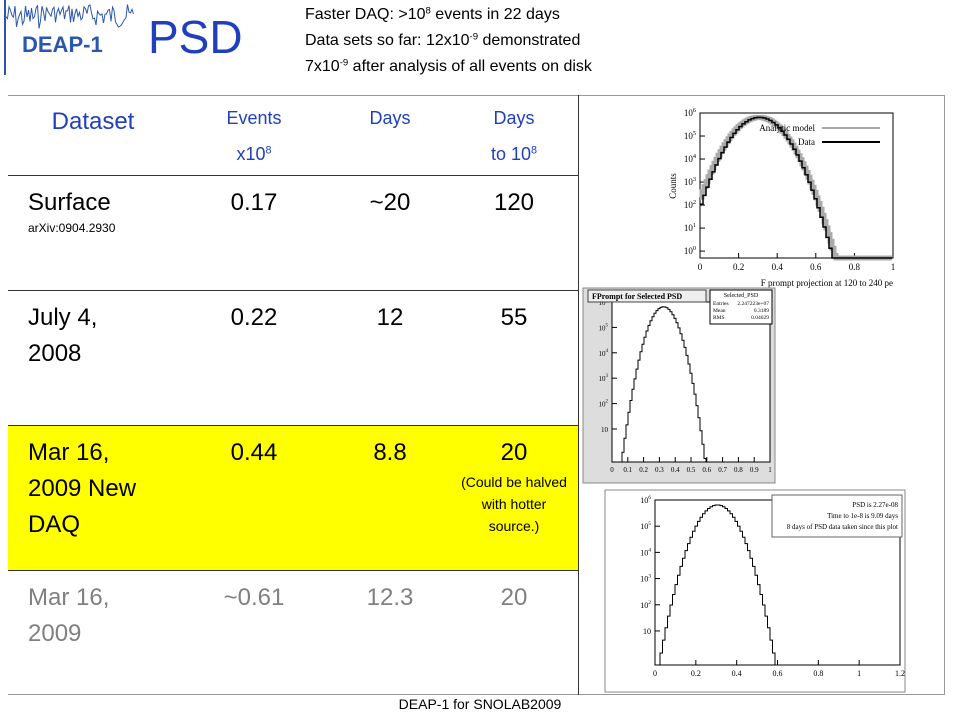  Describe the element at coordinates (390, 317) in the screenshot. I see `value-text: 12` at that location.